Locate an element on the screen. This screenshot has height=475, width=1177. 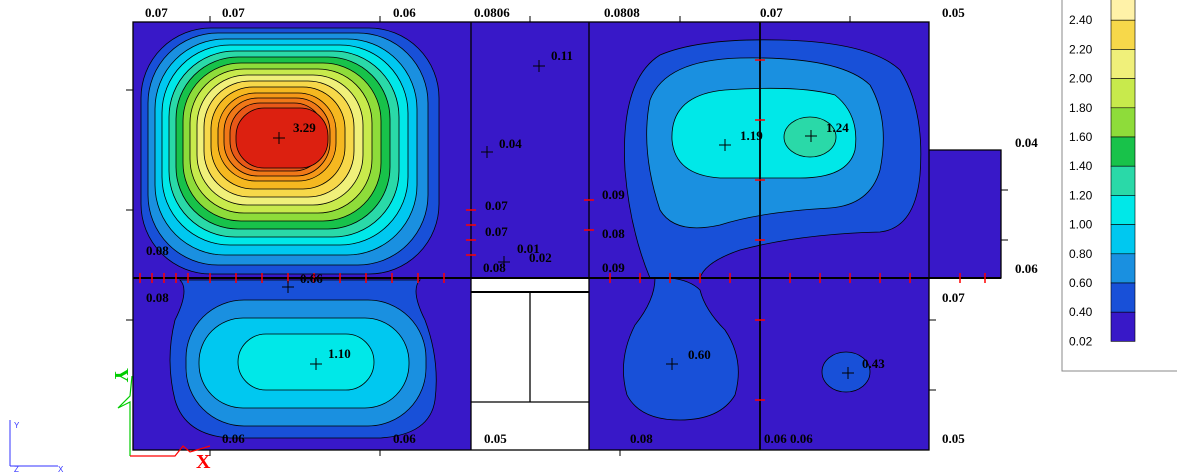
contour-peak-top-right is located at coordinates (773, 159).